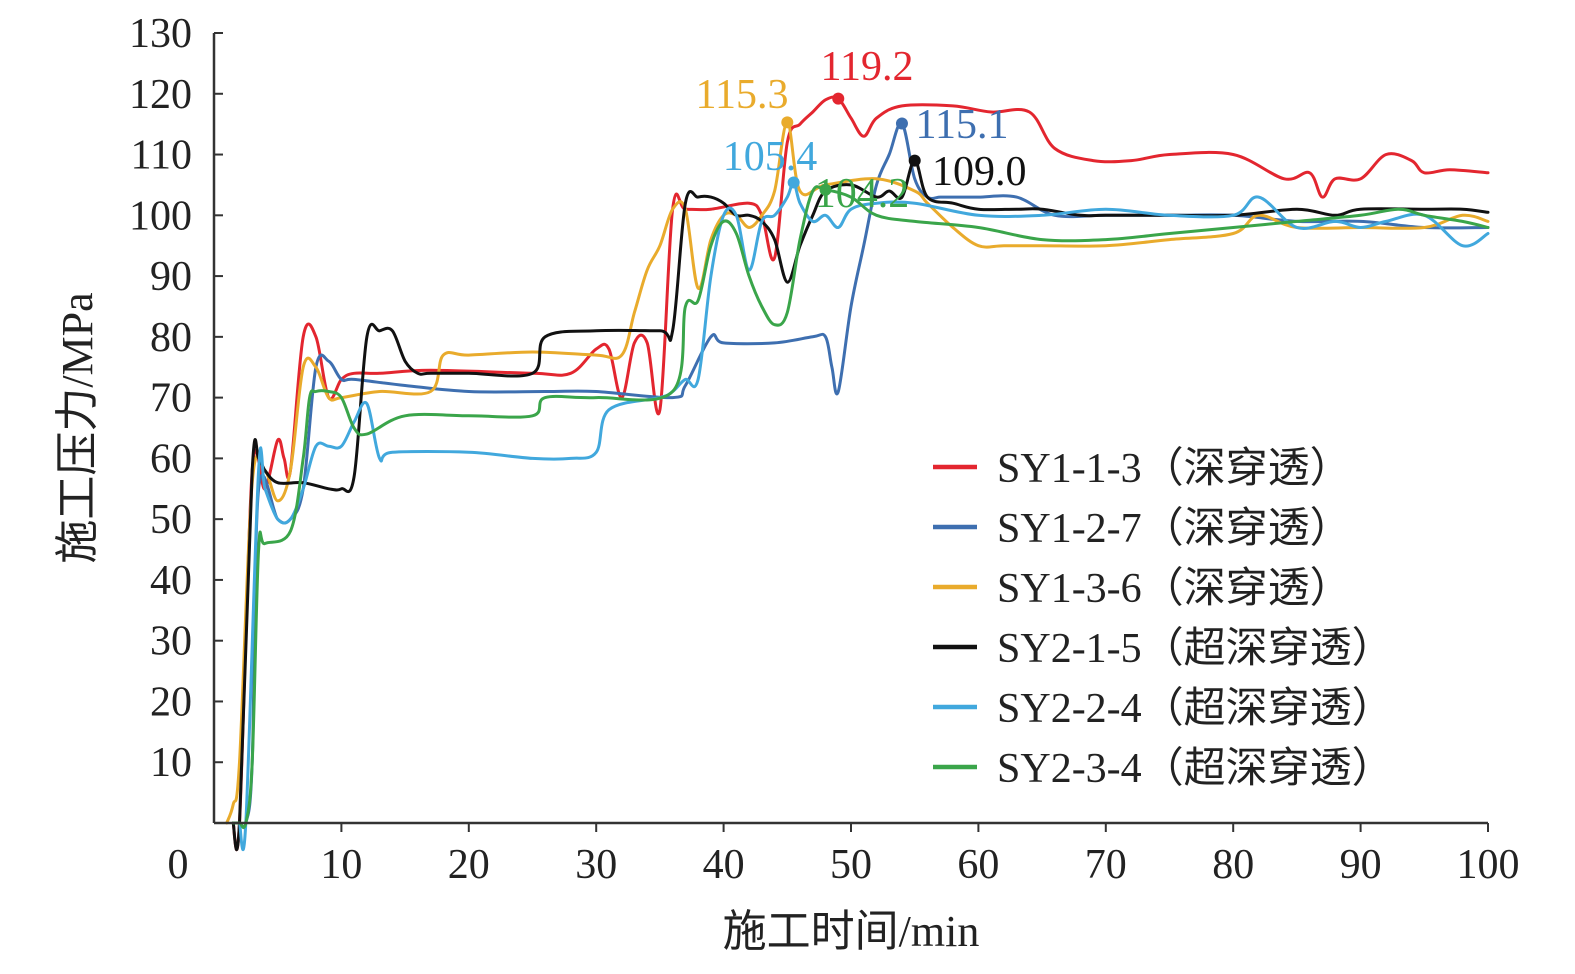  I want to click on x-tick-label: 10, so click(341, 865).